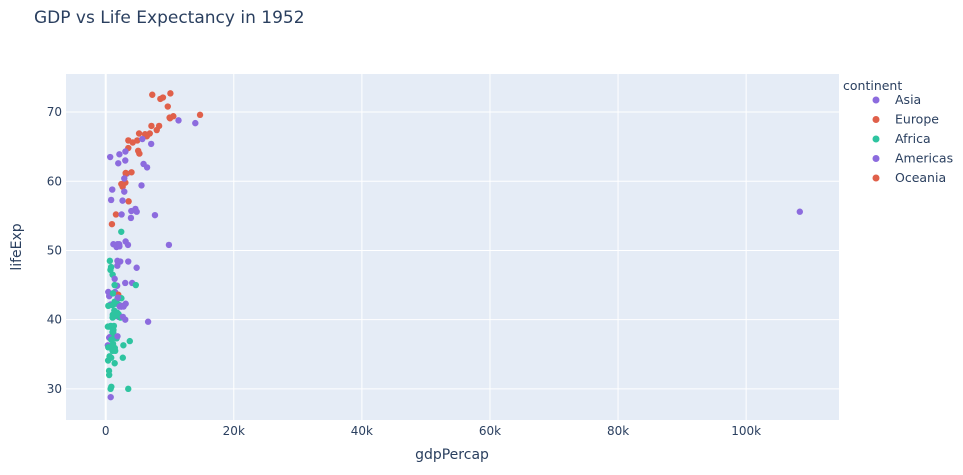  What do you see at coordinates (169, 18) in the screenshot?
I see `chart-title: GDP vs Life Expectancy in 1952` at bounding box center [169, 18].